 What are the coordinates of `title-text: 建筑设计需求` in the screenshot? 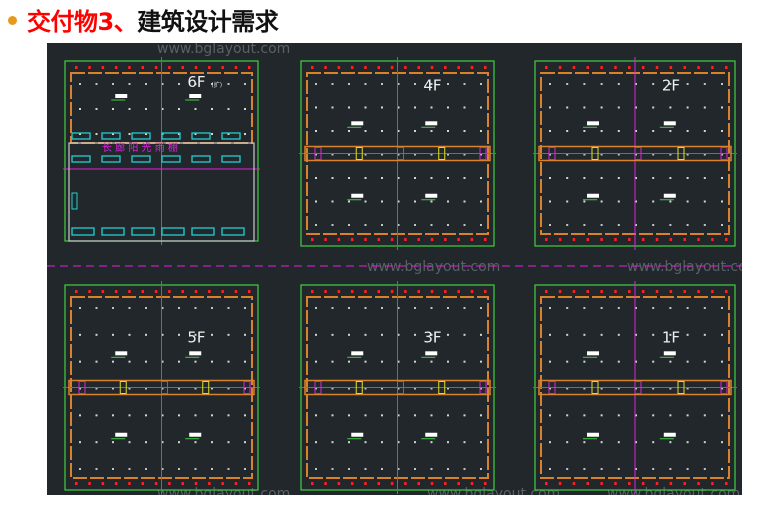 It's located at (208, 22).